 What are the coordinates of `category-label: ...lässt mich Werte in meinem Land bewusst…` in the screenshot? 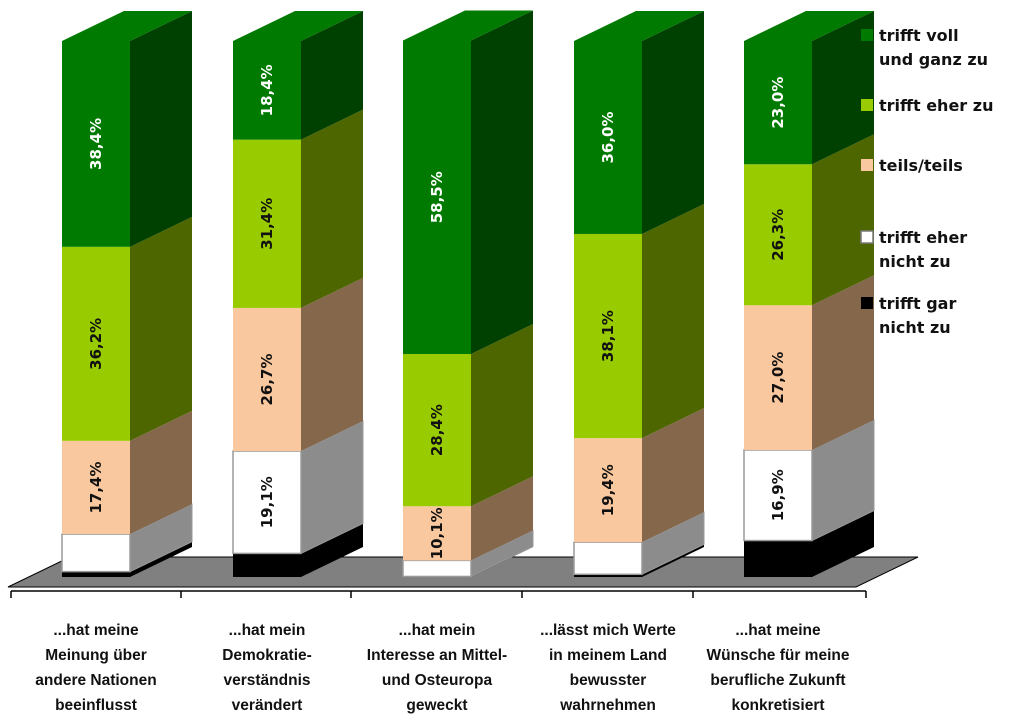 It's located at (608, 668).